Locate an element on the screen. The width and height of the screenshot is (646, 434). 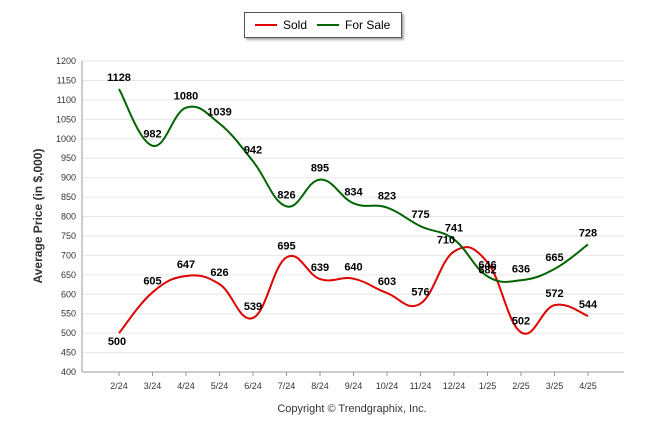
y-tick-label: 1050 is located at coordinates (66, 119).